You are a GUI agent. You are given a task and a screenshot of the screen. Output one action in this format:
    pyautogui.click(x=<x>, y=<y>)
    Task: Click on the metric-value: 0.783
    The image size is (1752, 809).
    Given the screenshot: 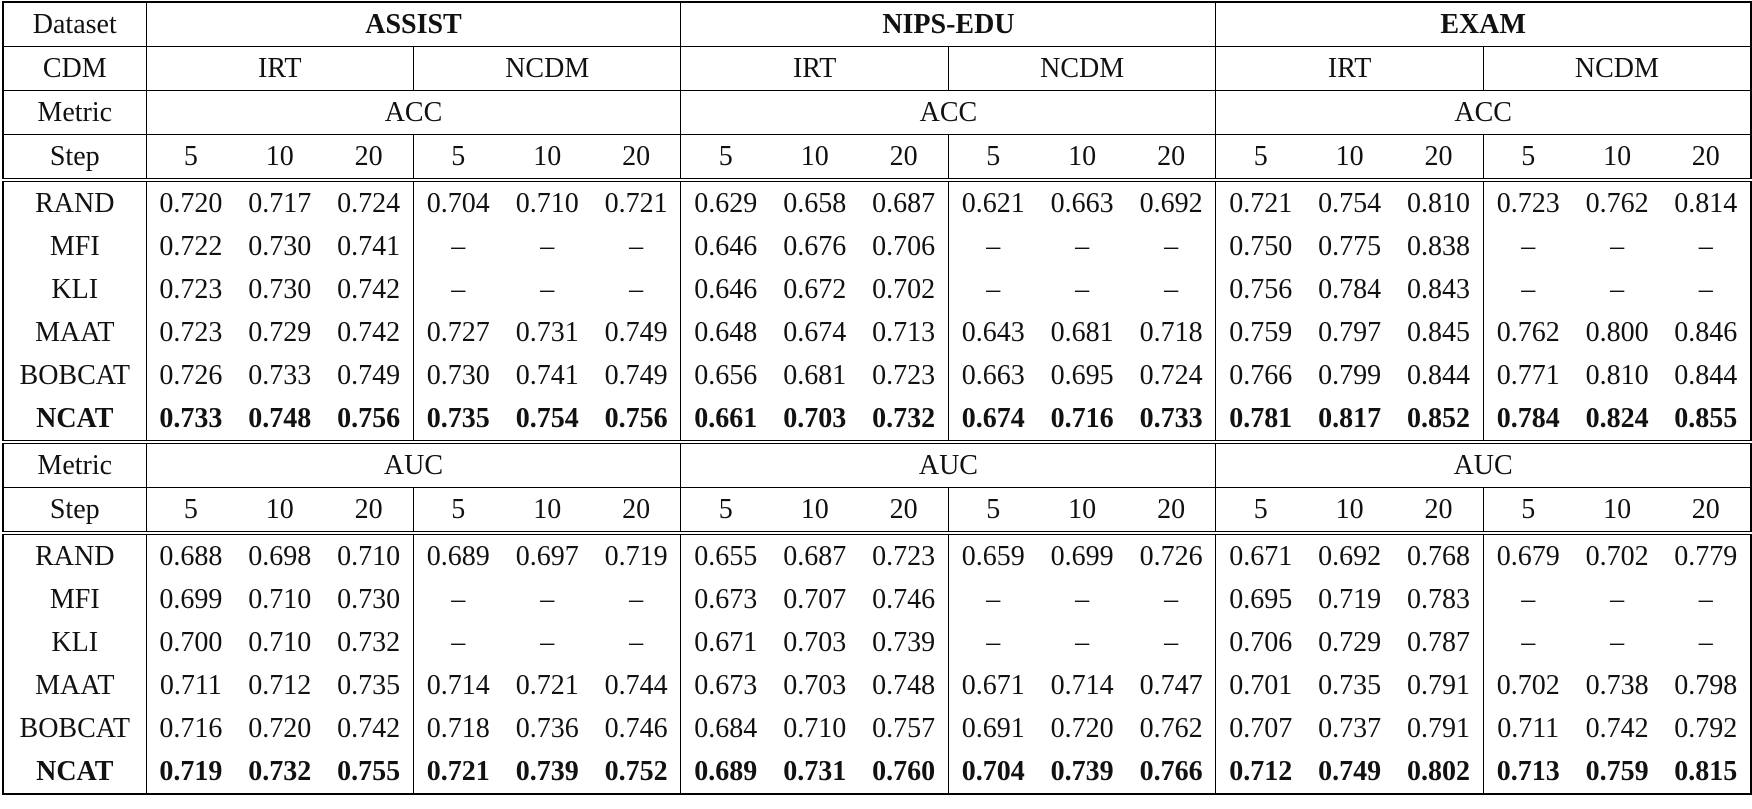 What is the action you would take?
    pyautogui.click(x=1439, y=599)
    